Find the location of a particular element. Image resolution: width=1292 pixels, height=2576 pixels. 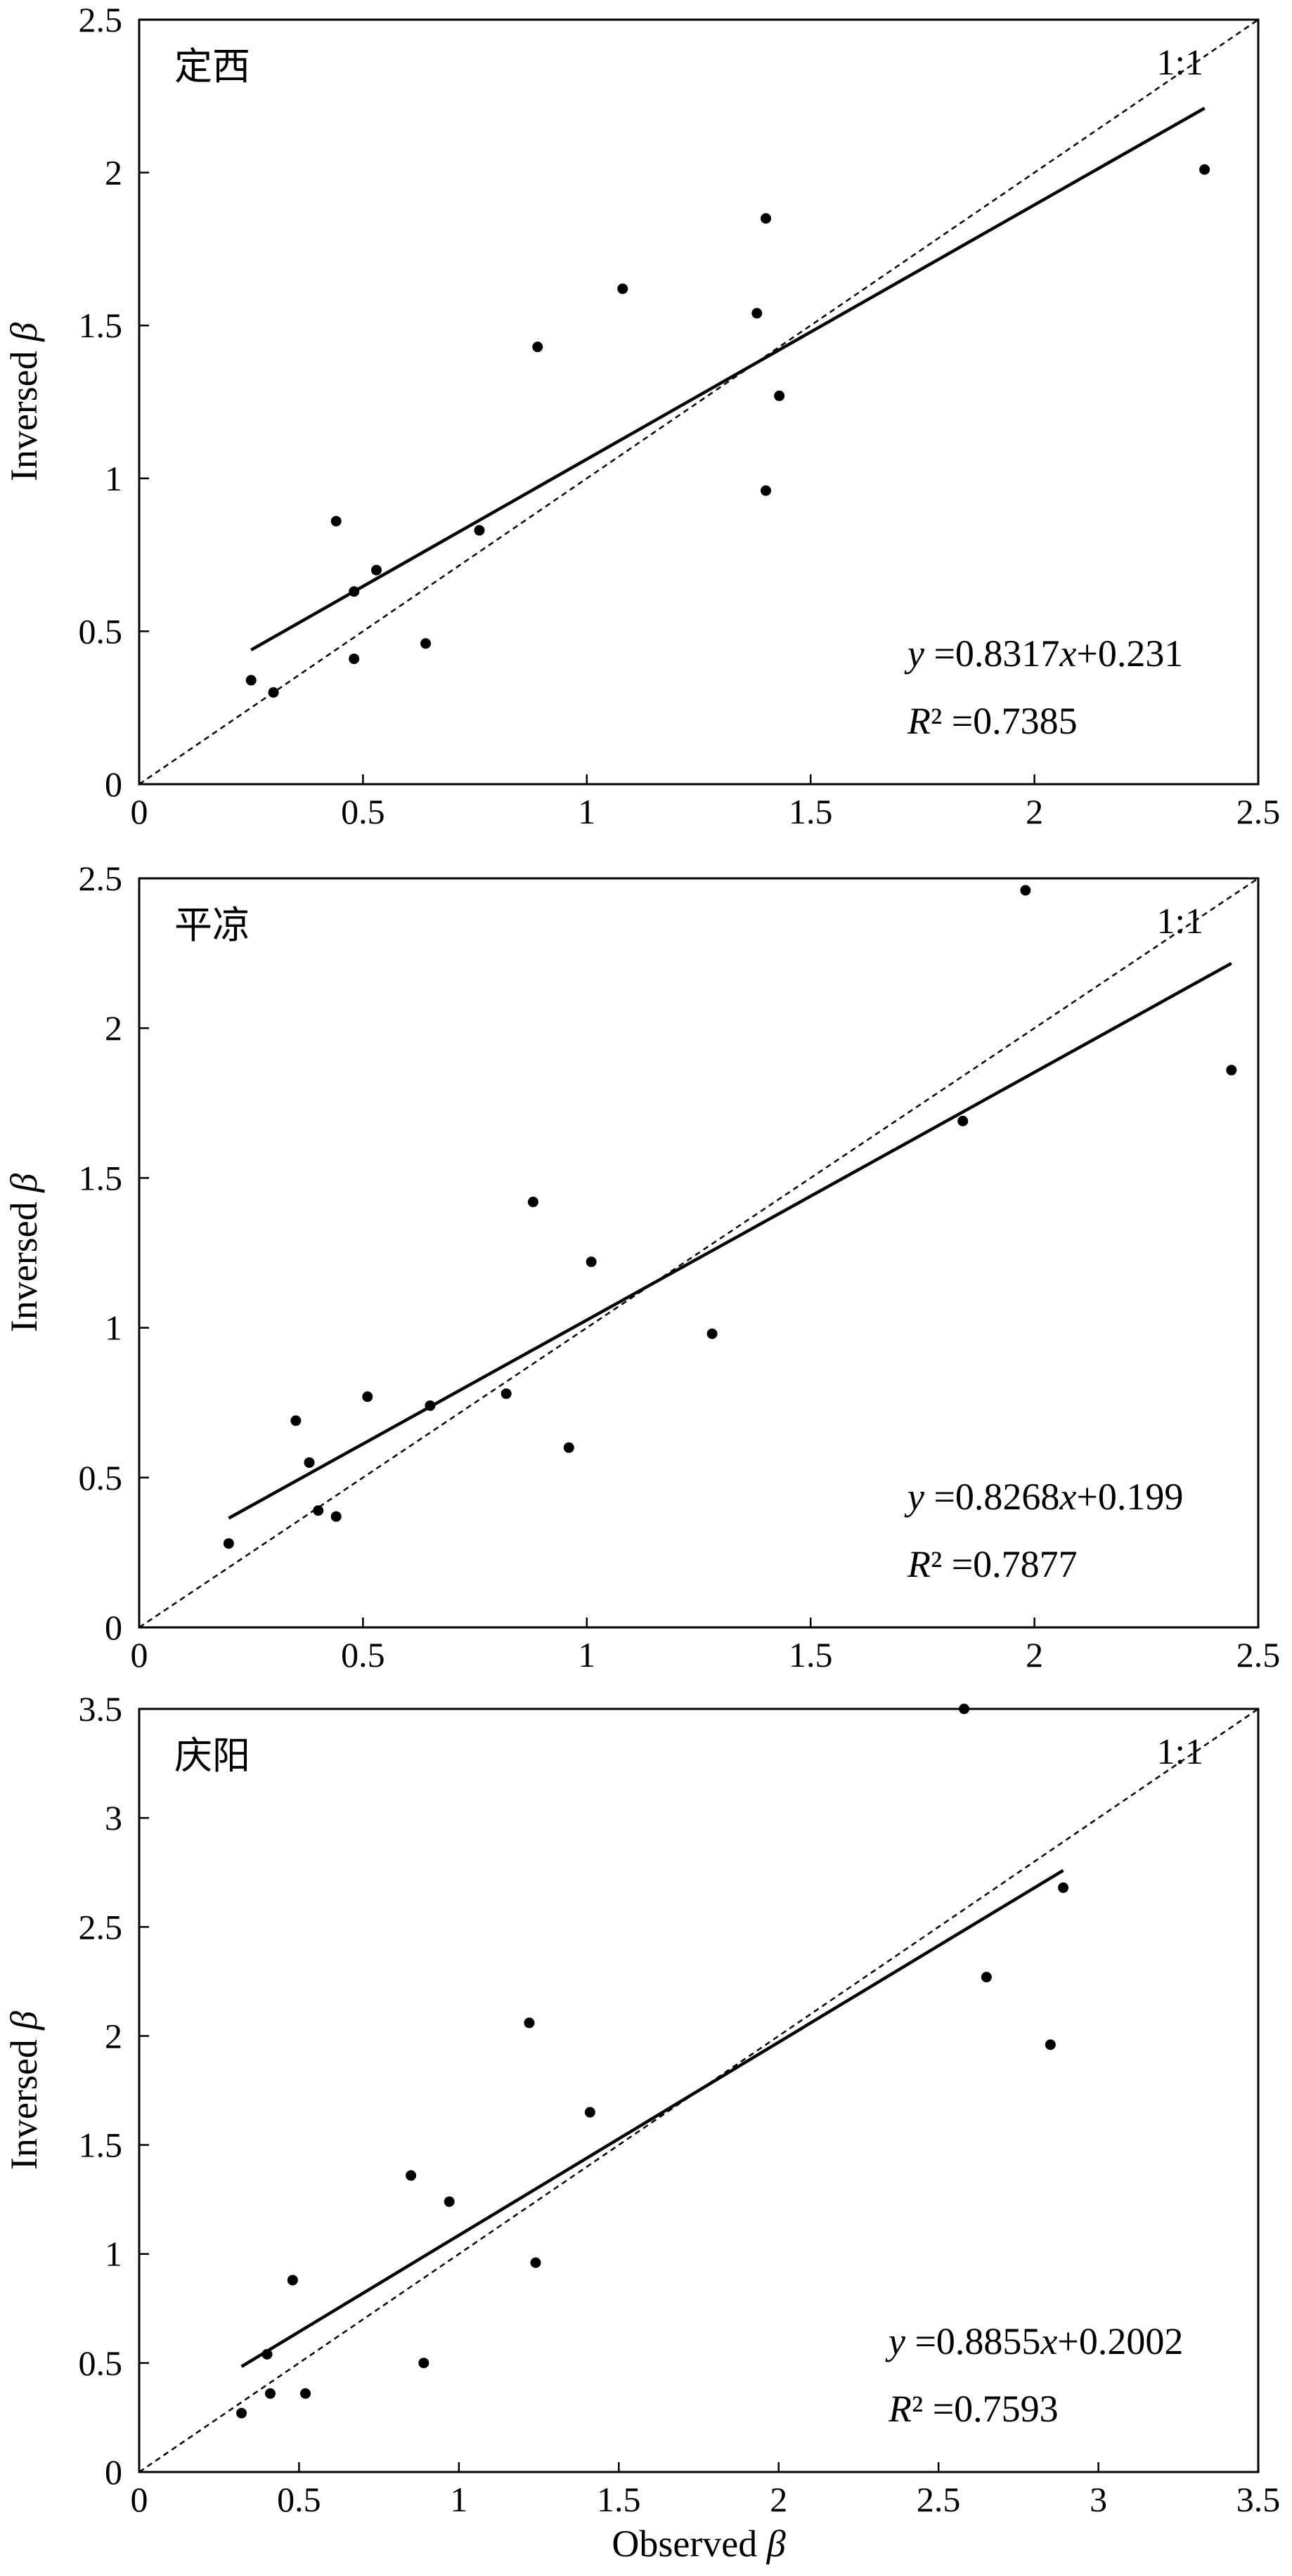

x-axis-label: Observed β is located at coordinates (698, 2544).